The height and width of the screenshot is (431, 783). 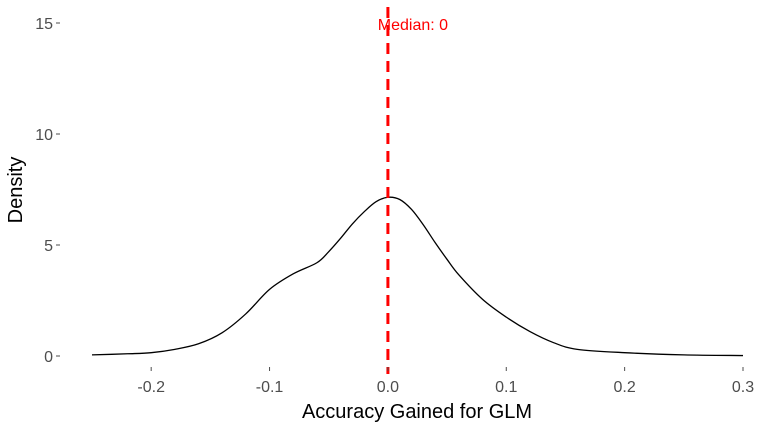 What do you see at coordinates (413, 25) in the screenshot?
I see `median-label: Median: 0` at bounding box center [413, 25].